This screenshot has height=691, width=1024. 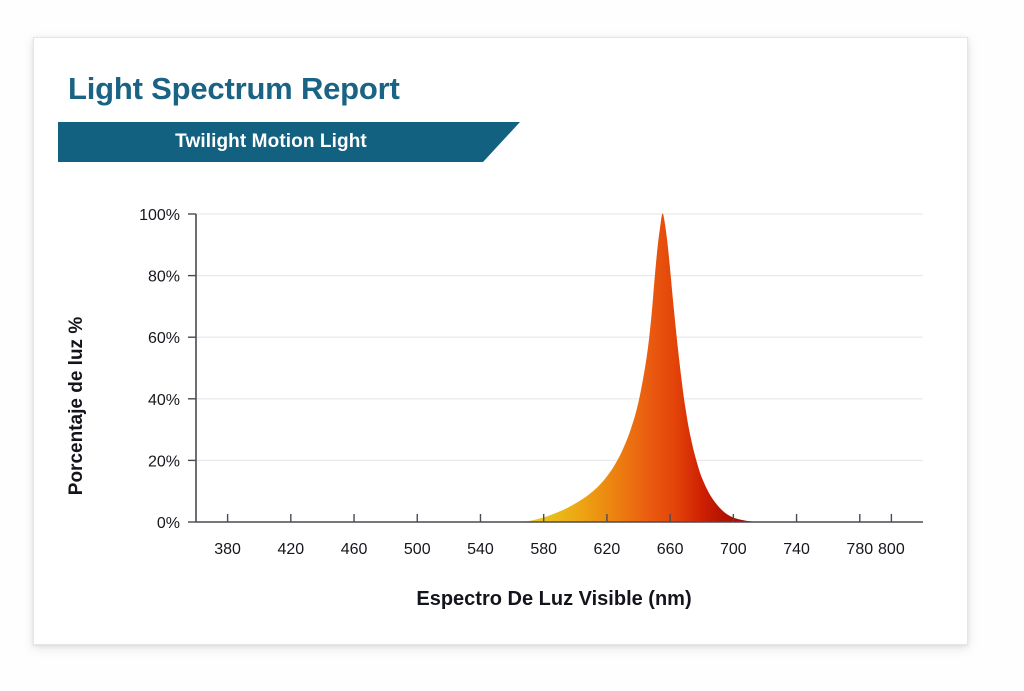 I want to click on y-tick-label: 40%, so click(x=164, y=400).